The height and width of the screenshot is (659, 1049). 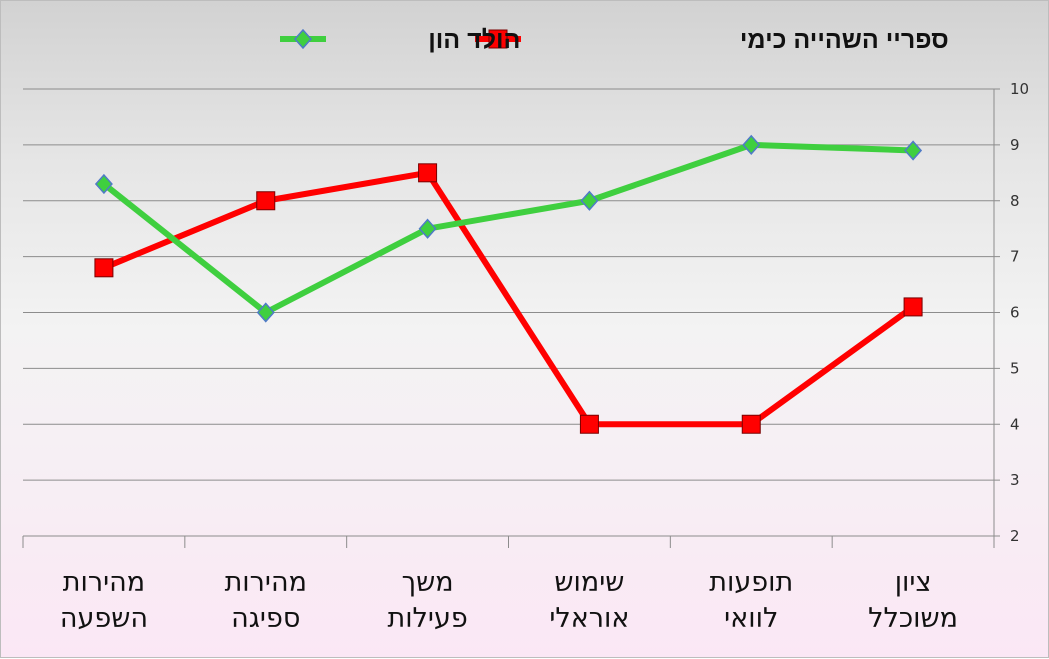 I want to click on x-category-label: תופעות לוואי, so click(x=751, y=600).